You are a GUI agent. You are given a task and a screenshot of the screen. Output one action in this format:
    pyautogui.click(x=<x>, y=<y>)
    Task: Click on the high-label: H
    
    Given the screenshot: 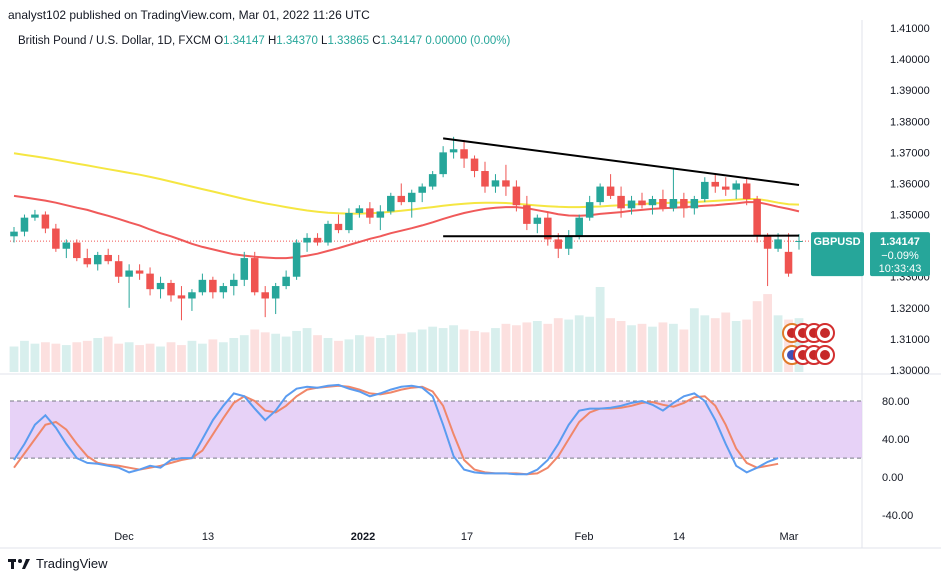 What is the action you would take?
    pyautogui.click(x=272, y=41)
    